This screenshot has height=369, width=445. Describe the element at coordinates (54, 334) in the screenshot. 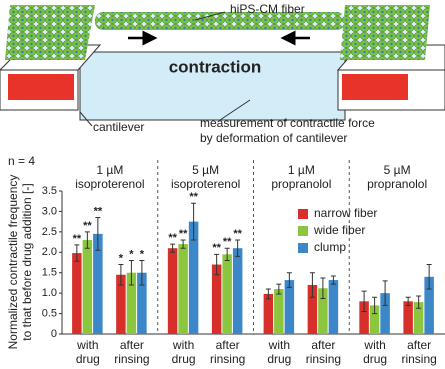

I see `y-tick-label: 0` at that location.